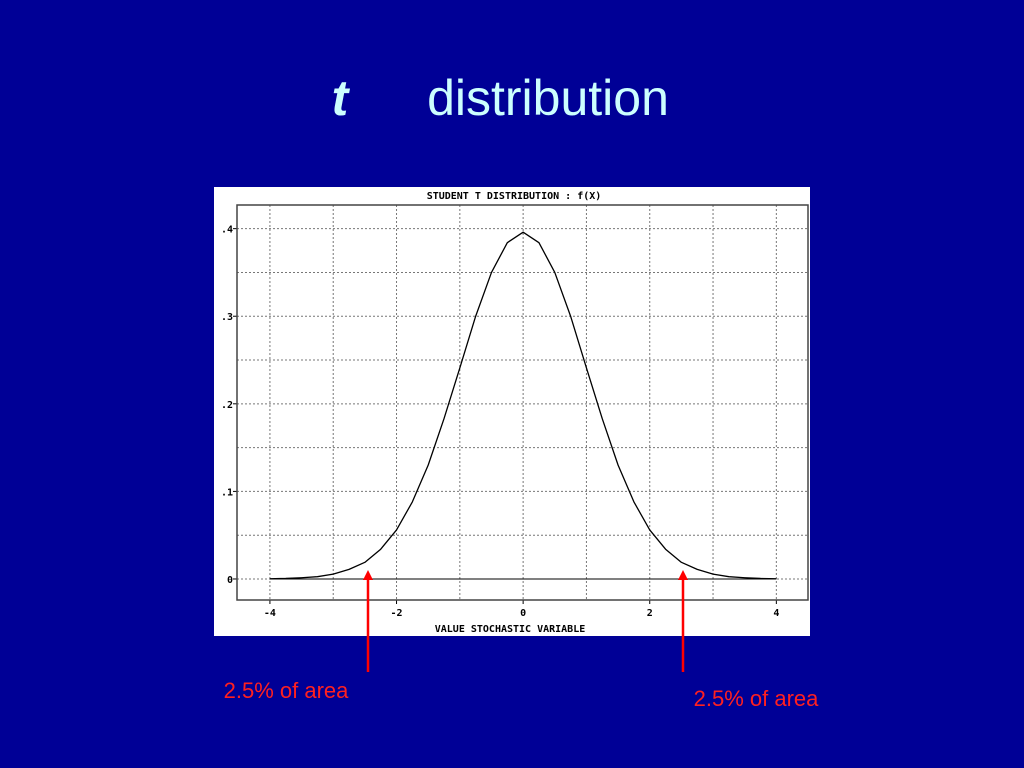 The height and width of the screenshot is (768, 1024). What do you see at coordinates (514, 196) in the screenshot?
I see `chart-title: STUDENT T DISTRIBUTION : f(X)` at bounding box center [514, 196].